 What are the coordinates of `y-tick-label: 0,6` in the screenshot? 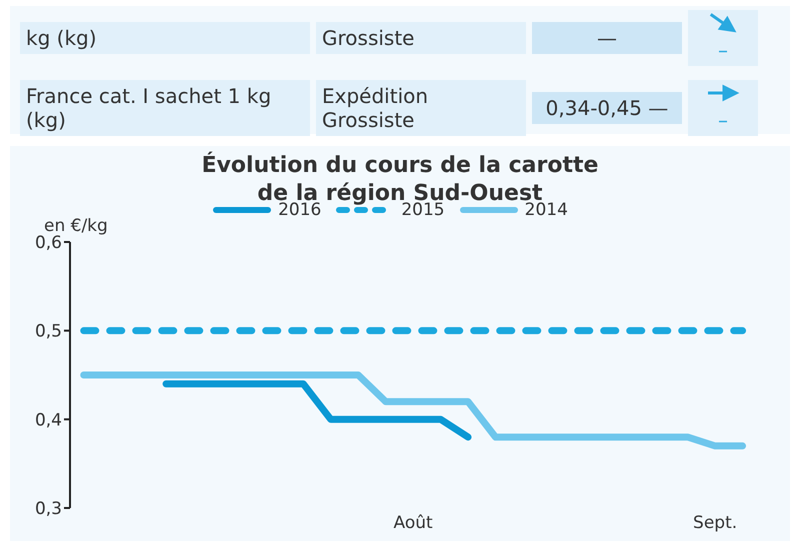 It's located at (48, 243).